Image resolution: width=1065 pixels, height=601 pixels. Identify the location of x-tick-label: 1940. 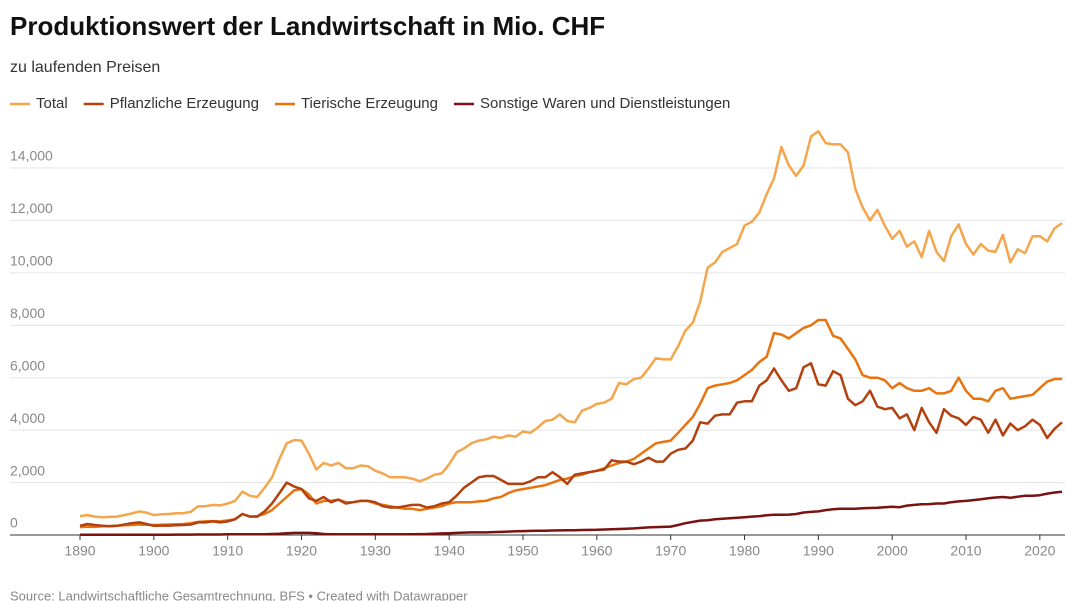
(449, 551).